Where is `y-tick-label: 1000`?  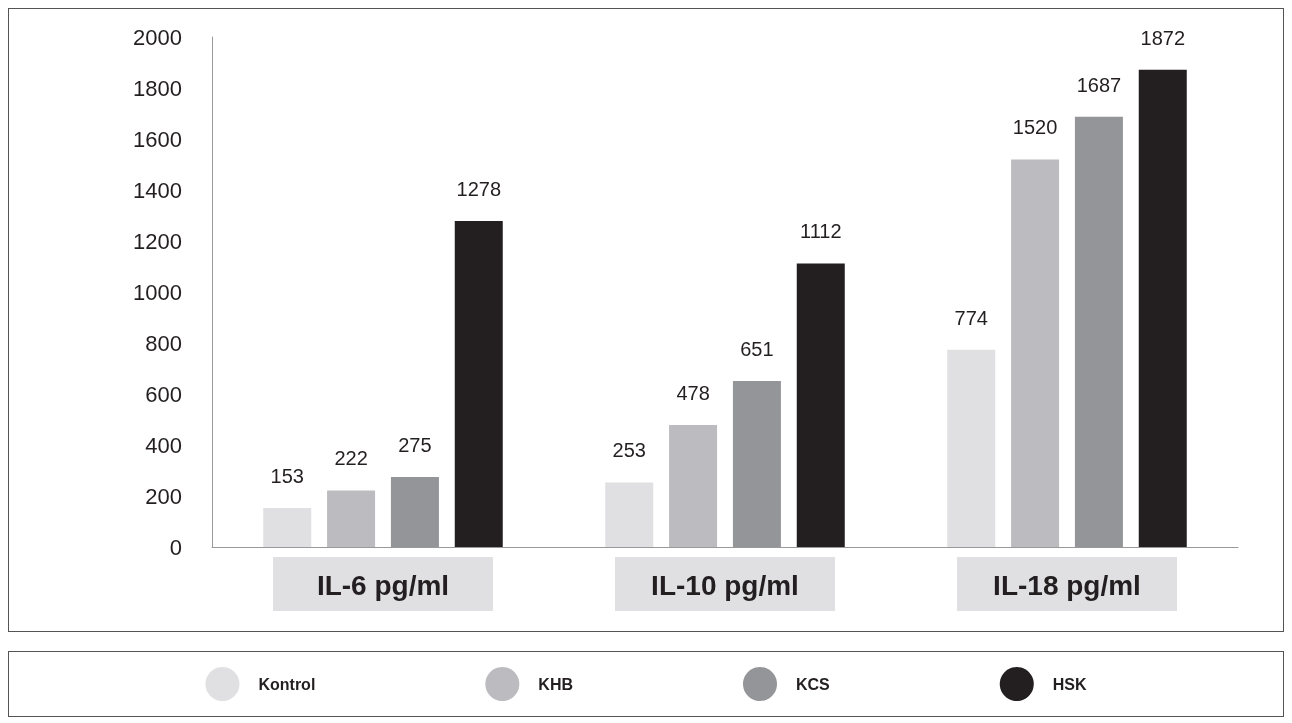
y-tick-label: 1000 is located at coordinates (157, 292).